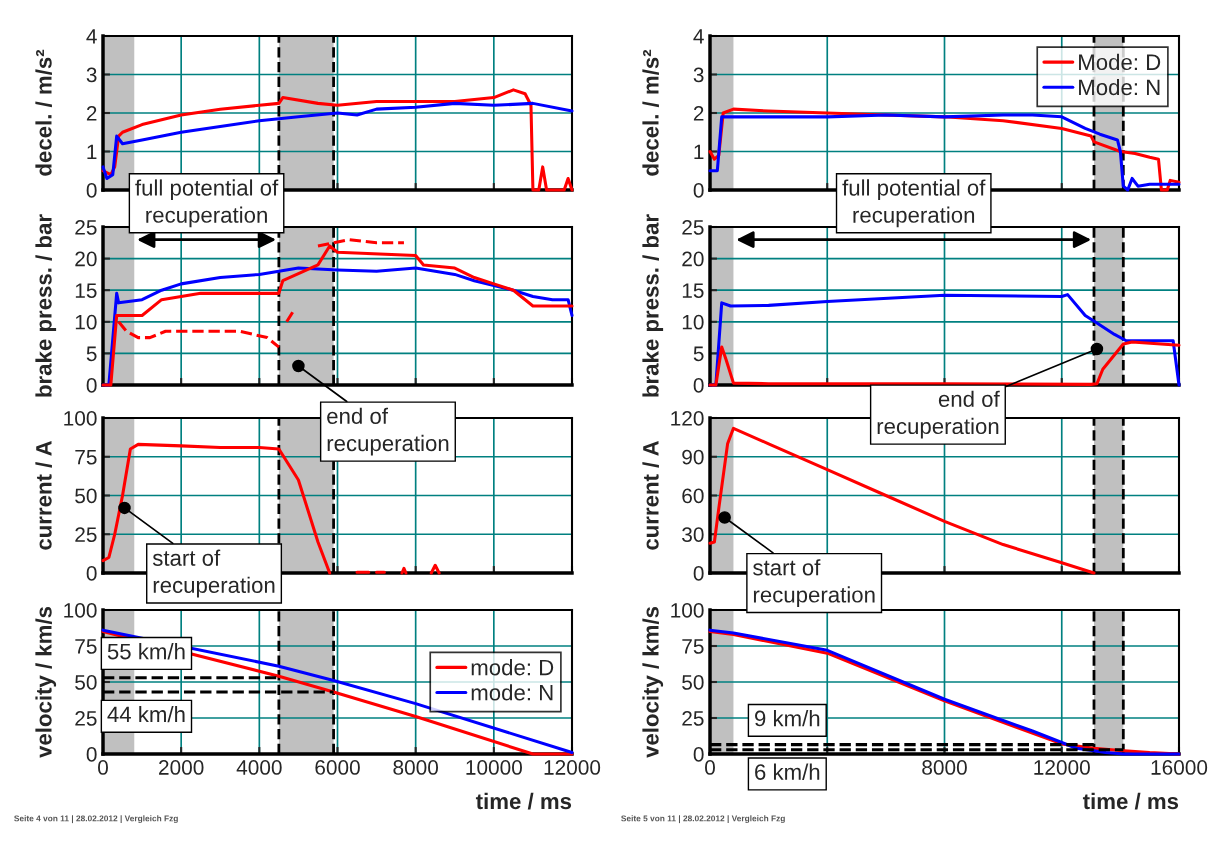 The width and height of the screenshot is (1214, 859). Describe the element at coordinates (1119, 87) in the screenshot. I see `legend-label: Mode: N` at that location.